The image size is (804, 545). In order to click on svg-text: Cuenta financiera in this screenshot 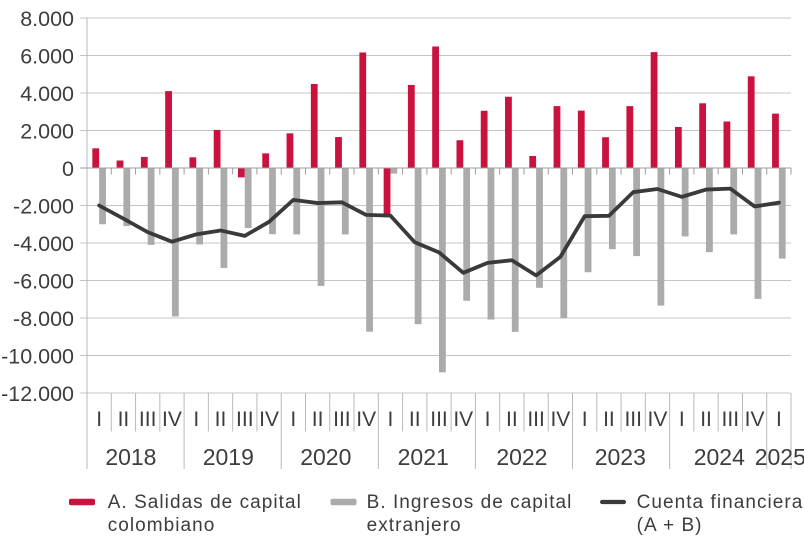, I will do `click(720, 502)`.